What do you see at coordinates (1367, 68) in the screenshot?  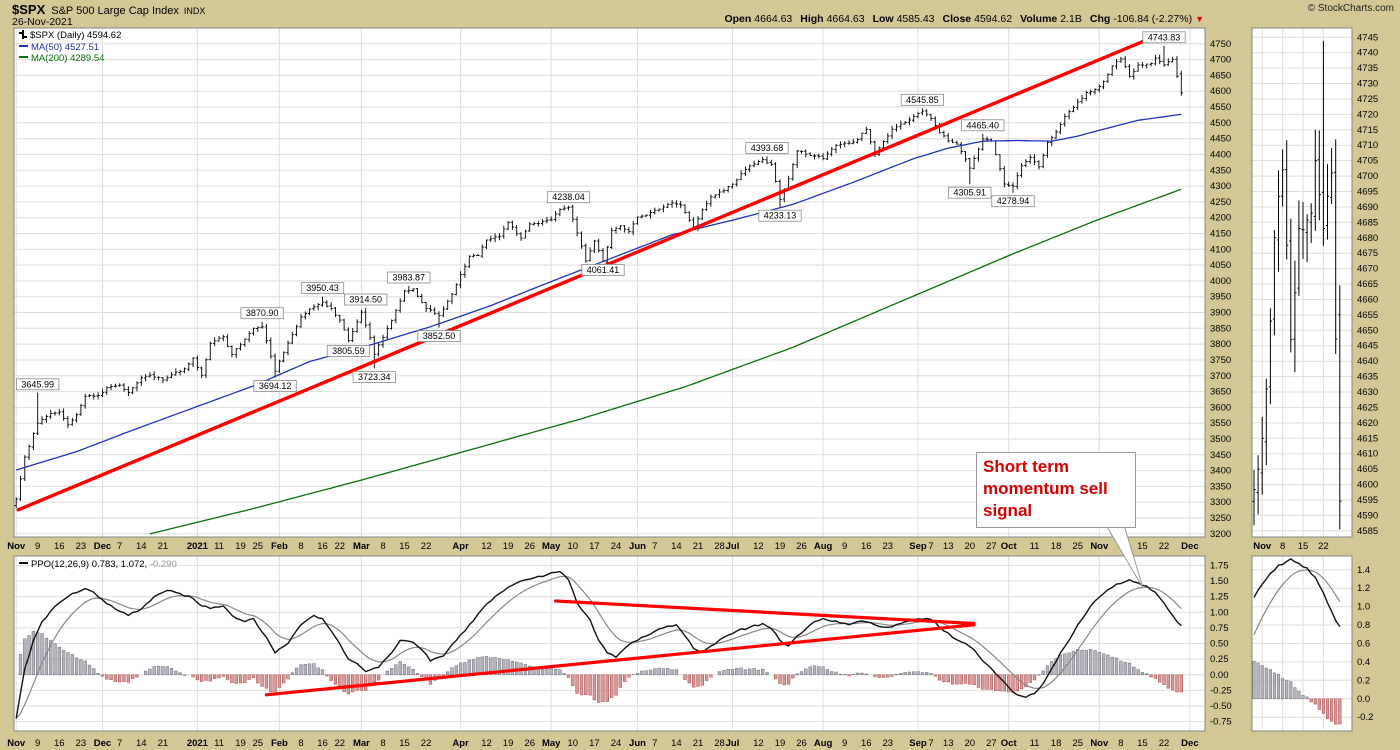 I see `svg-text: 4735` at bounding box center [1367, 68].